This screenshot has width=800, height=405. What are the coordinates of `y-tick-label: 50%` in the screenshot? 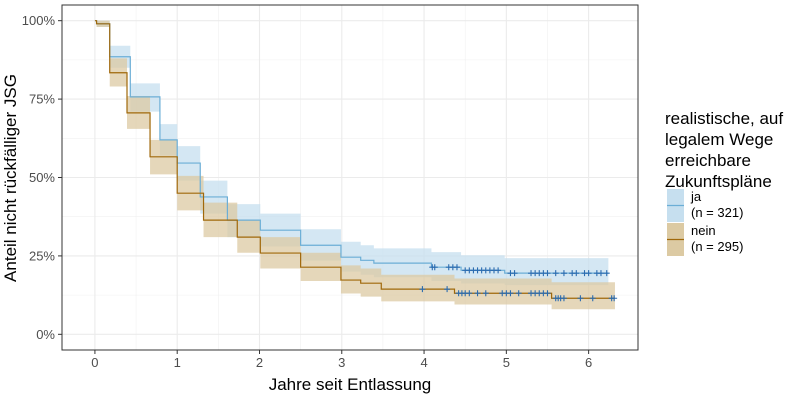 It's located at (42, 177).